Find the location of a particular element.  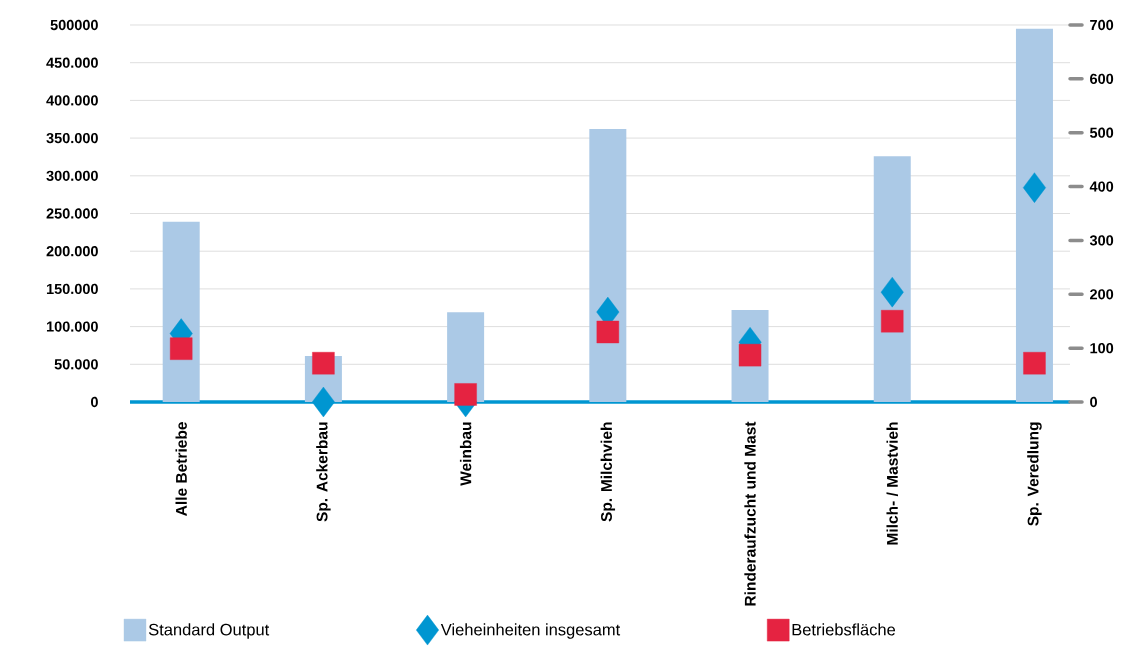

y2-tick-label: 300 is located at coordinates (1101, 240).